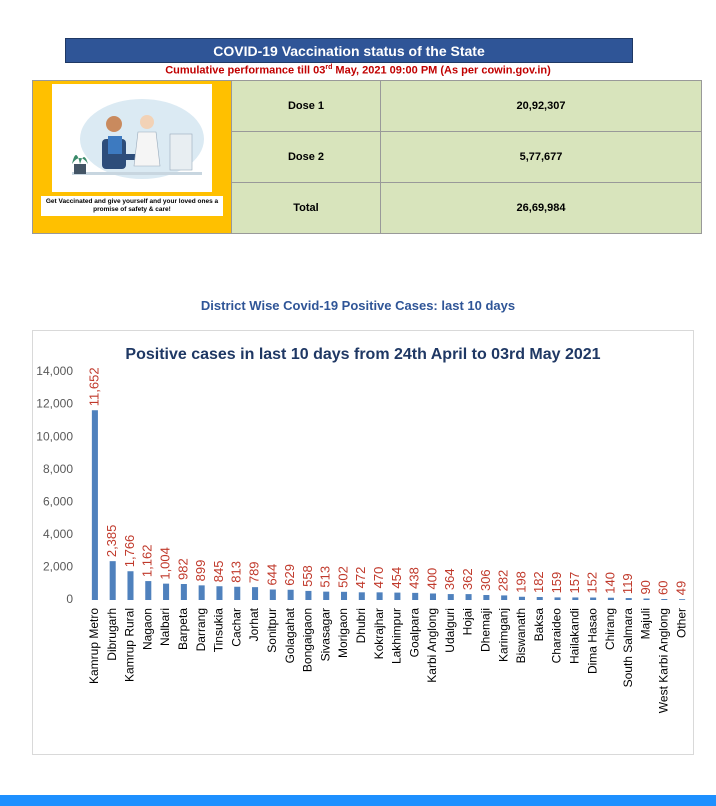 The height and width of the screenshot is (806, 716). I want to click on value-label: 502, so click(342, 577).